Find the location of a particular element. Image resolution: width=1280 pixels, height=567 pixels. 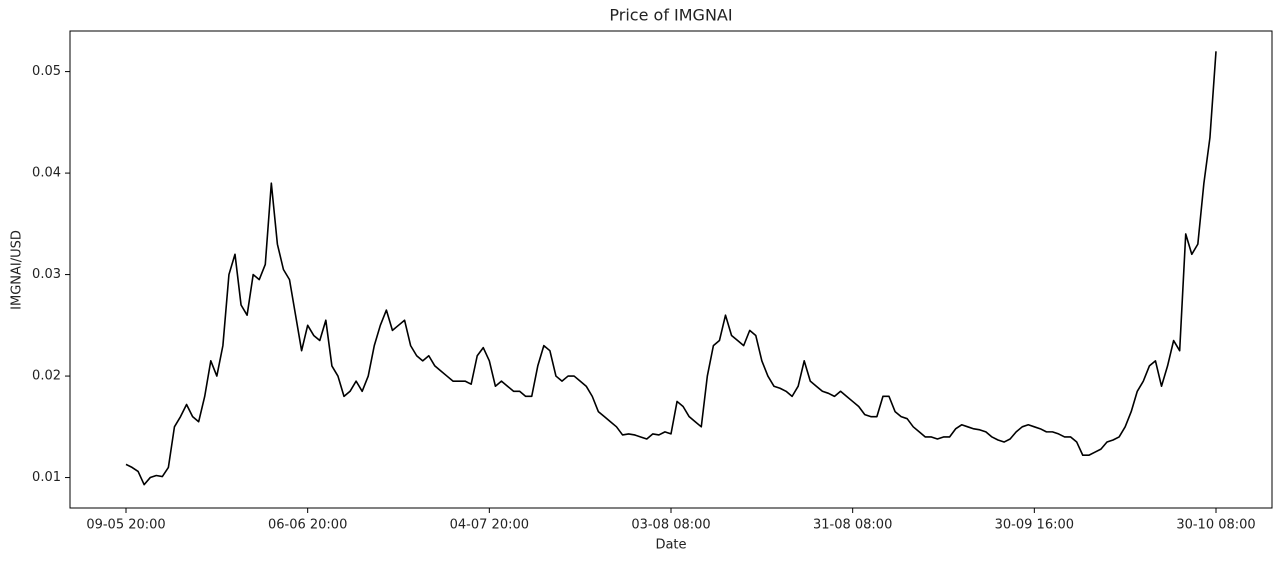

x-tick-label: 31-08 08:00 is located at coordinates (852, 525).